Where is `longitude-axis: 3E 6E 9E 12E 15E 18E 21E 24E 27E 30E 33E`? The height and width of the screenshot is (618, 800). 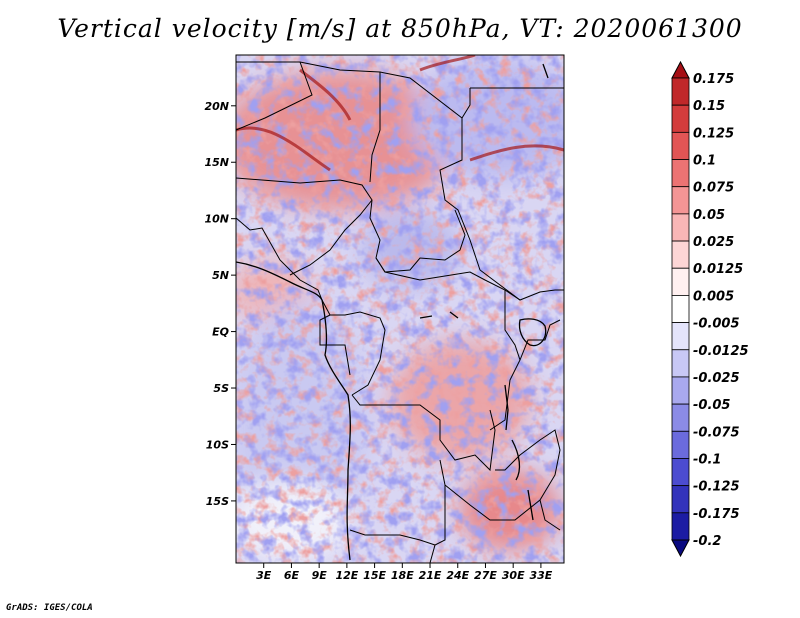
longitude-axis: 3E 6E 9E 12E 15E 18E 21E 24E 27E 30E 33E is located at coordinates (404, 572).